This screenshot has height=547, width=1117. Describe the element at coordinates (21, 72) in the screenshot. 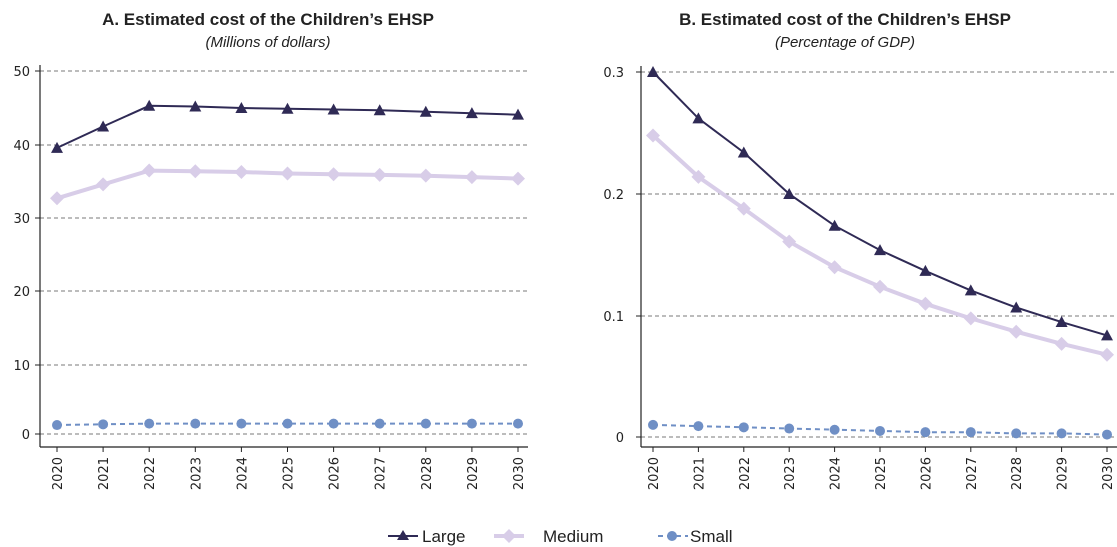

I see `y-tick-label: 50` at that location.